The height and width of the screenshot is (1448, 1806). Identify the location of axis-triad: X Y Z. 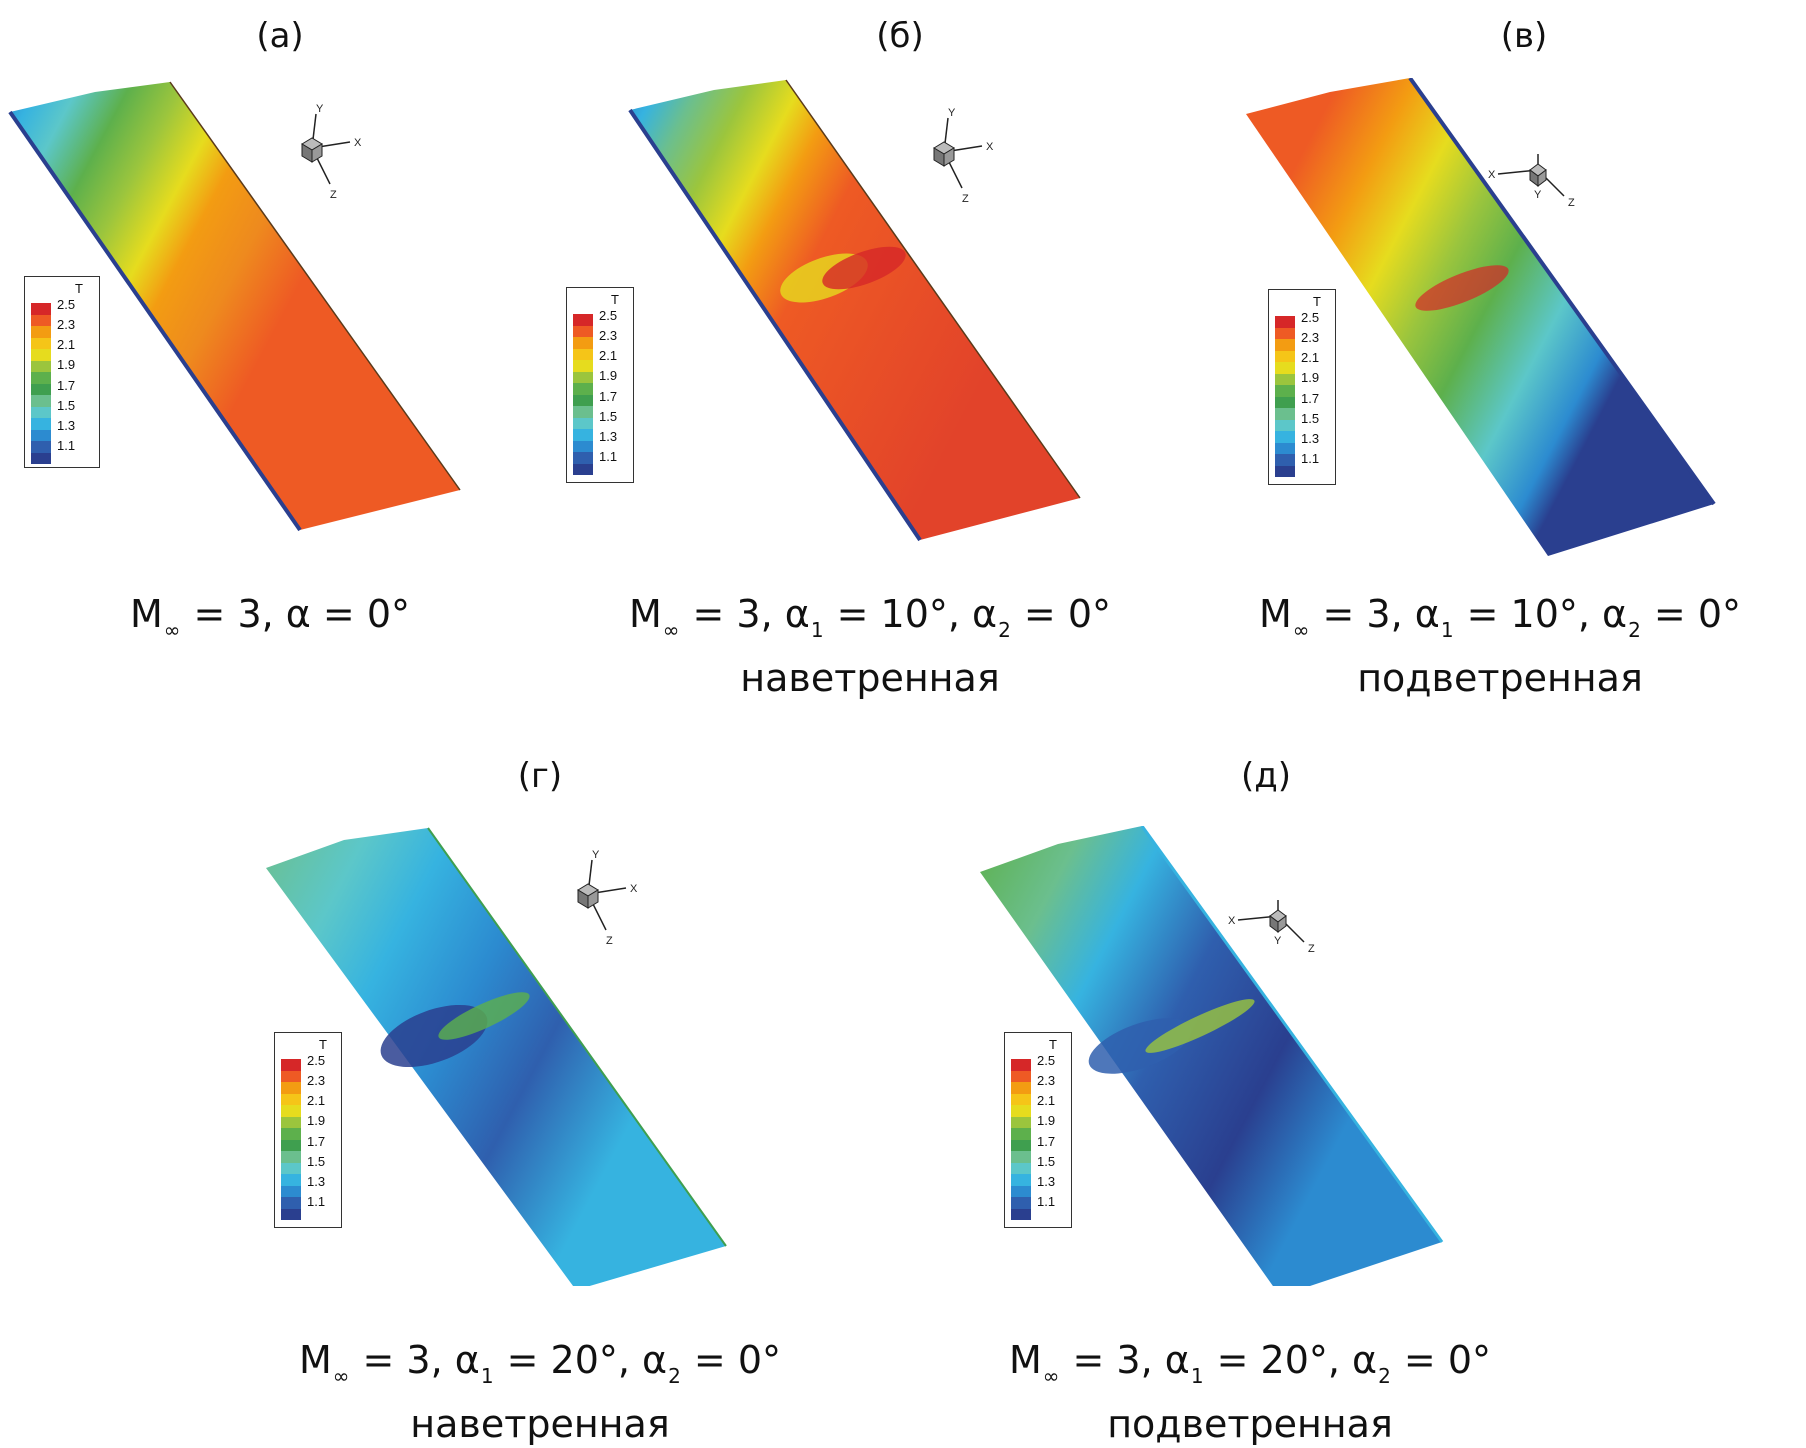
(1531, 181).